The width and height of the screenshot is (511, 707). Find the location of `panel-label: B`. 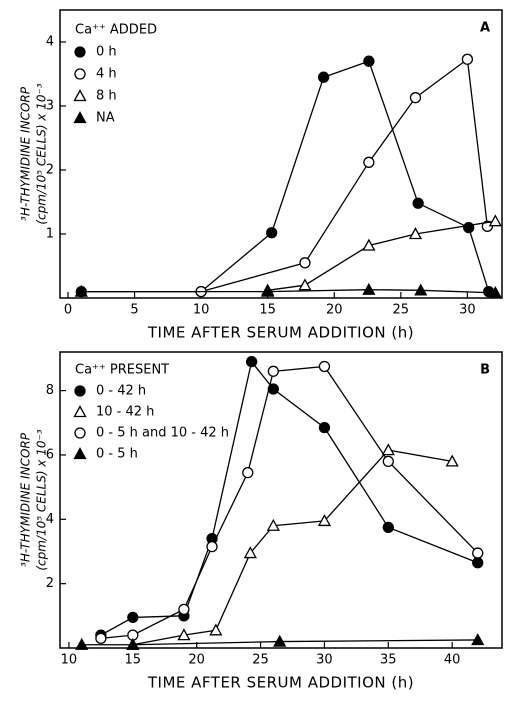

panel-label: B is located at coordinates (485, 370).